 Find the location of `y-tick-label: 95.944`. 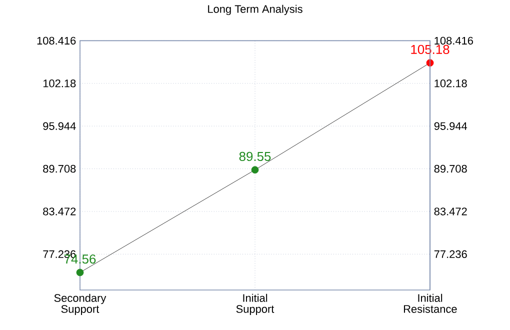

y-tick-label: 95.944 is located at coordinates (59, 126).